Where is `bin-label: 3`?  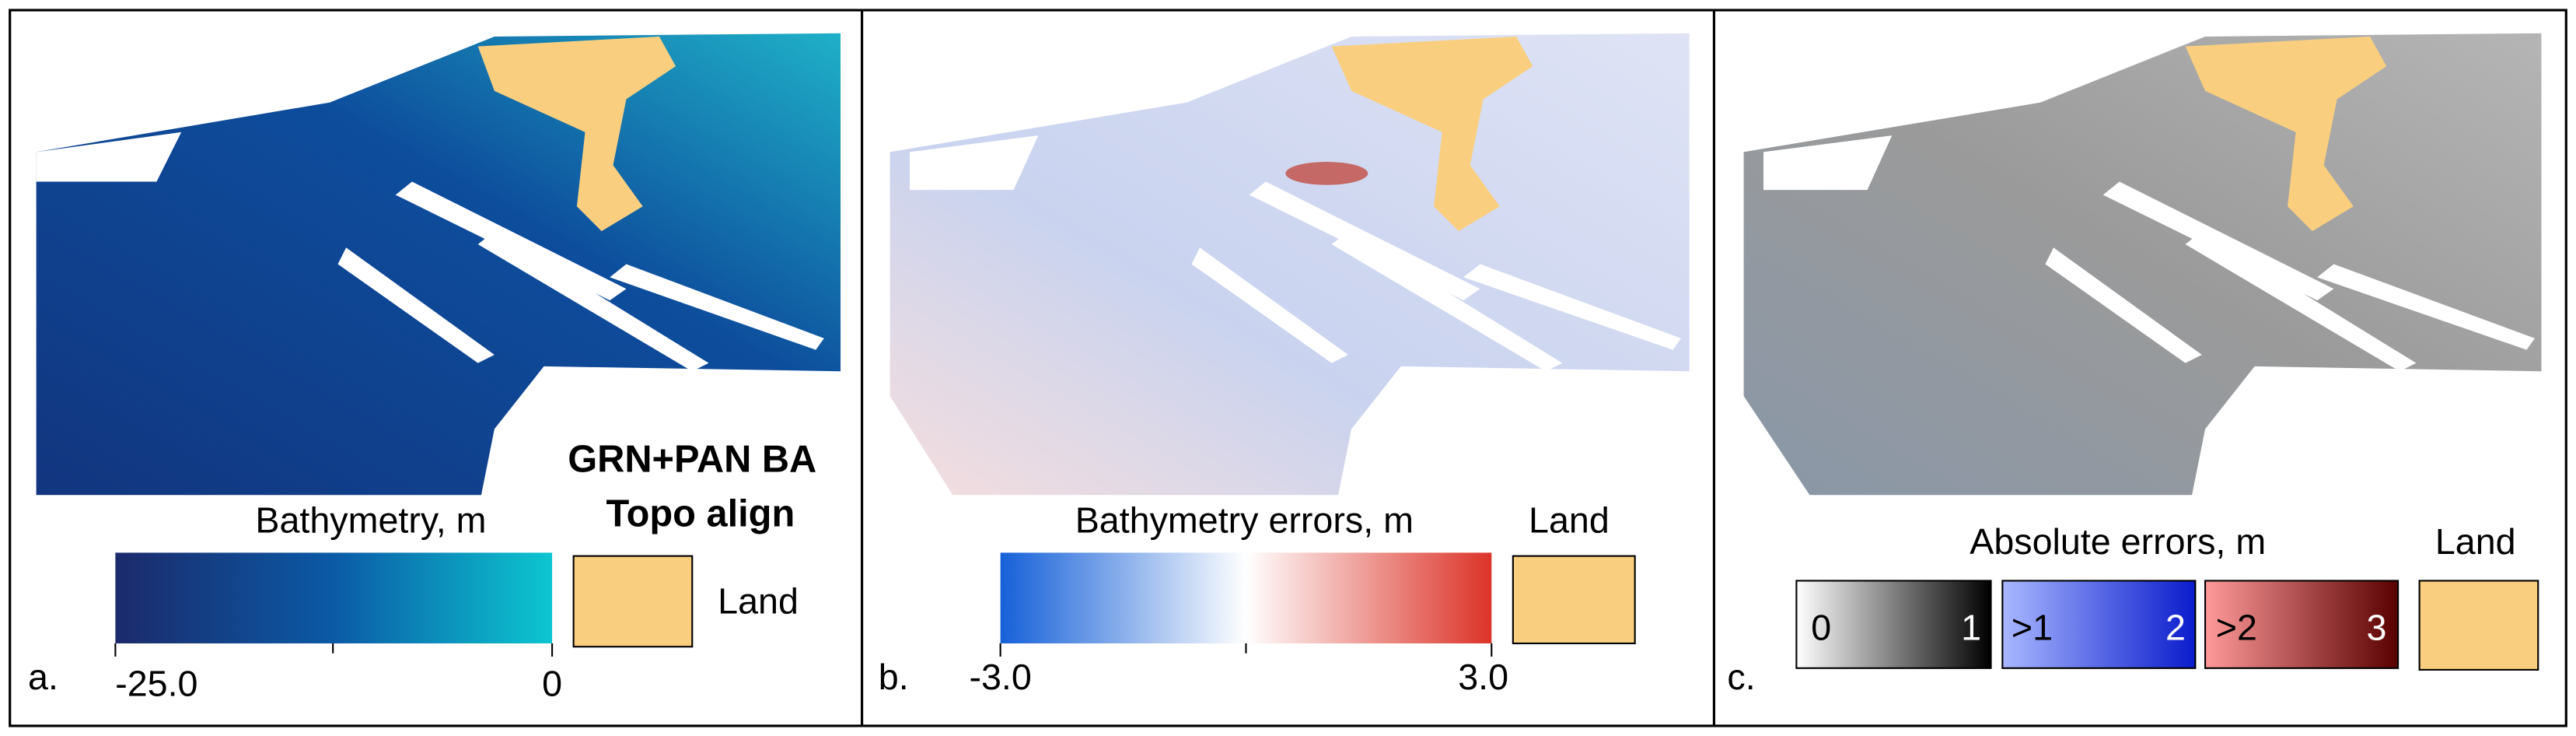
bin-label: 3 is located at coordinates (2377, 627).